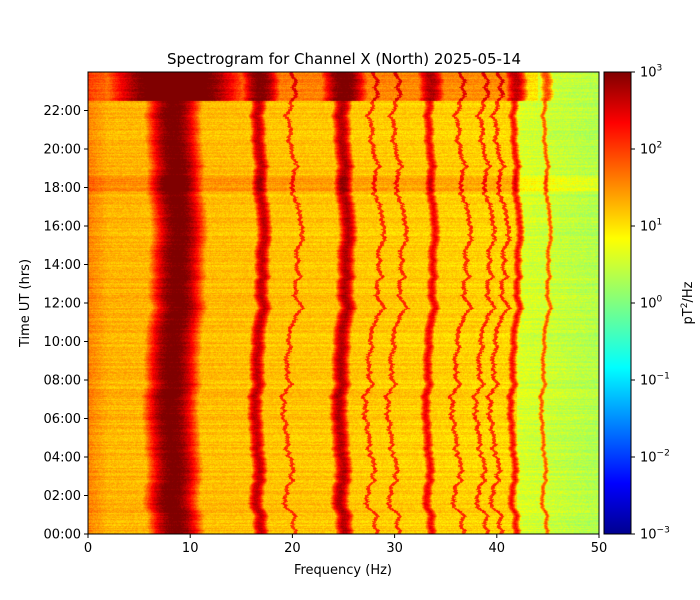 The image size is (700, 600). Describe the element at coordinates (345, 545) in the screenshot. I see `x-axis: 0 10 20 30 40 50` at that location.